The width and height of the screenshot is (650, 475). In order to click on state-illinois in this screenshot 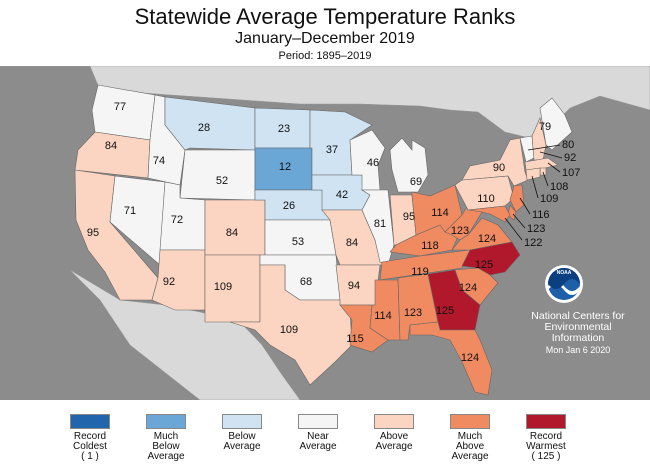, I will do `click(377, 227)`.